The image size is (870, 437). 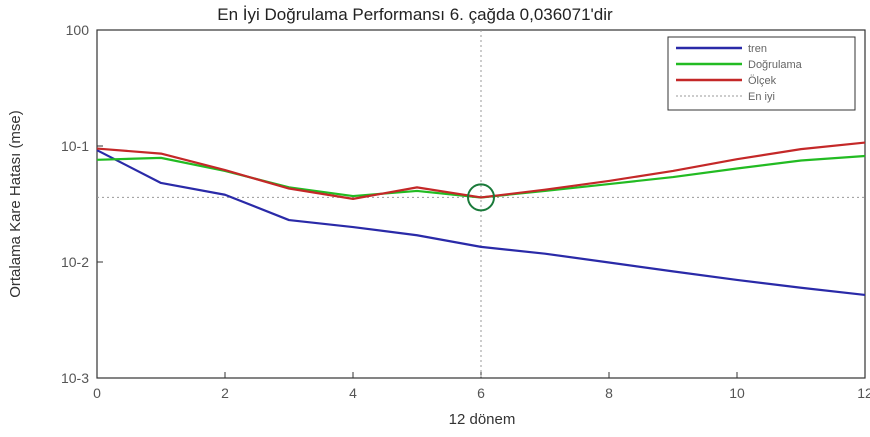 What do you see at coordinates (762, 81) in the screenshot?
I see `legend-label: Ölçek` at bounding box center [762, 81].